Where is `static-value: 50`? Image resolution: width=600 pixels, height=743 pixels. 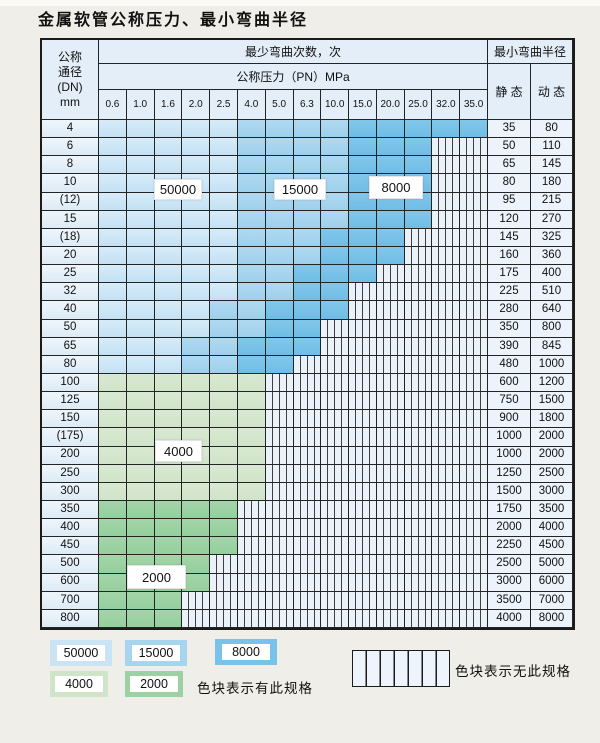 static-value: 50 is located at coordinates (509, 147).